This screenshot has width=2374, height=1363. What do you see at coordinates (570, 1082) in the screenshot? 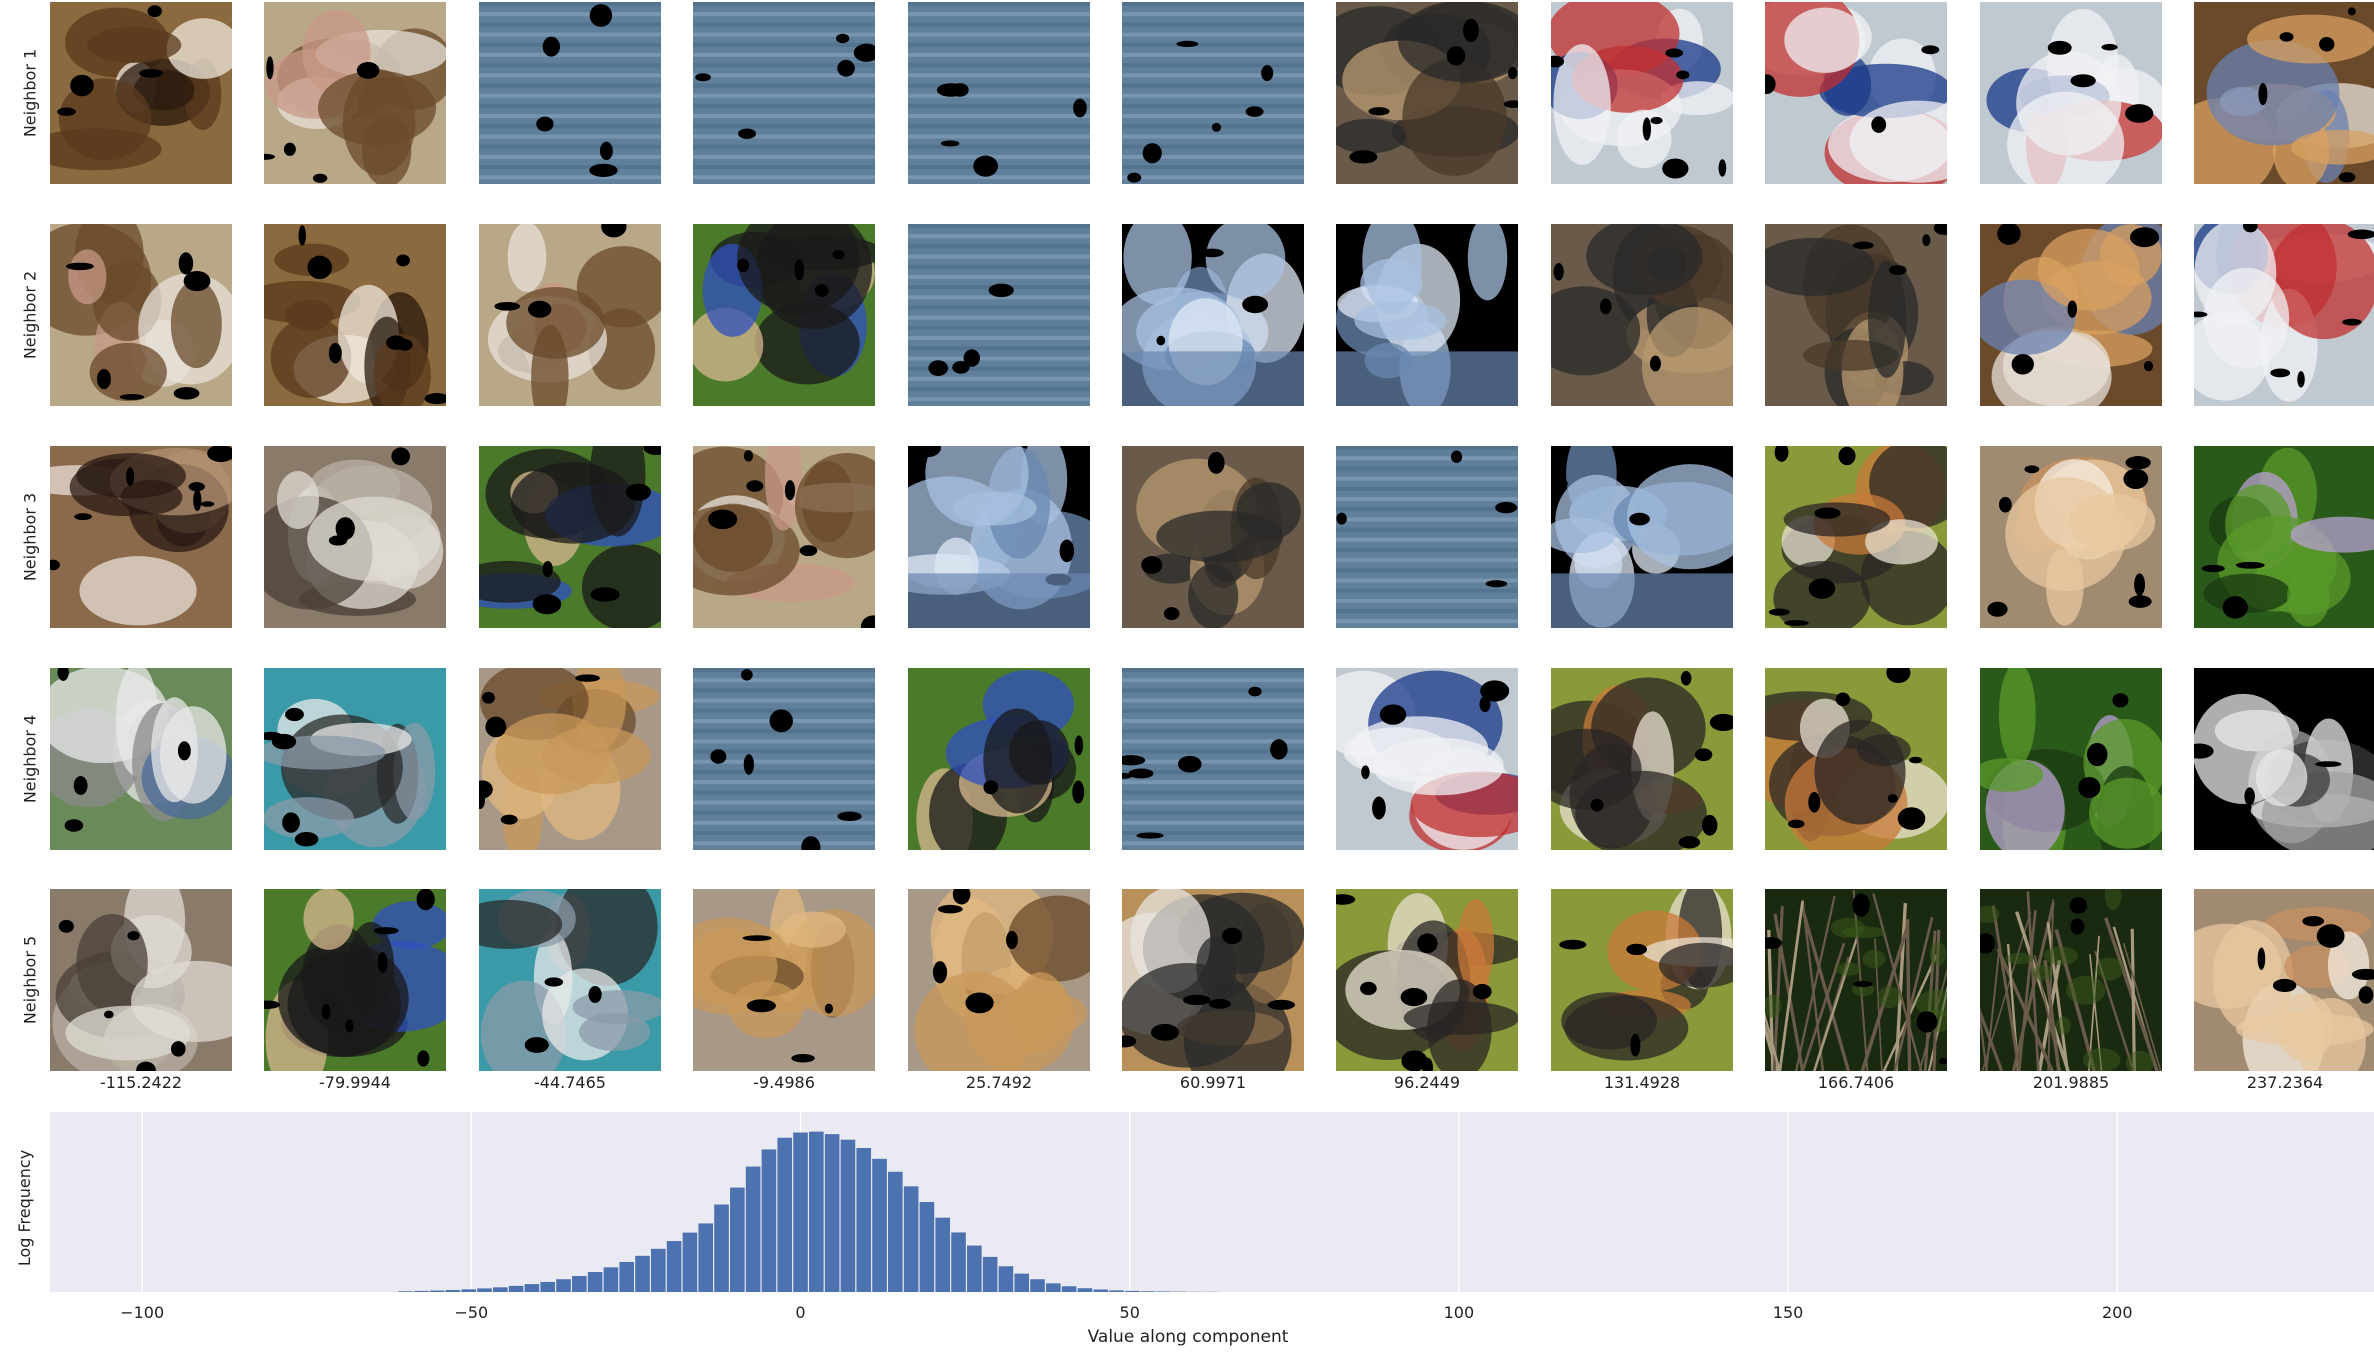
I see `column-value-label: -44.7465` at bounding box center [570, 1082].